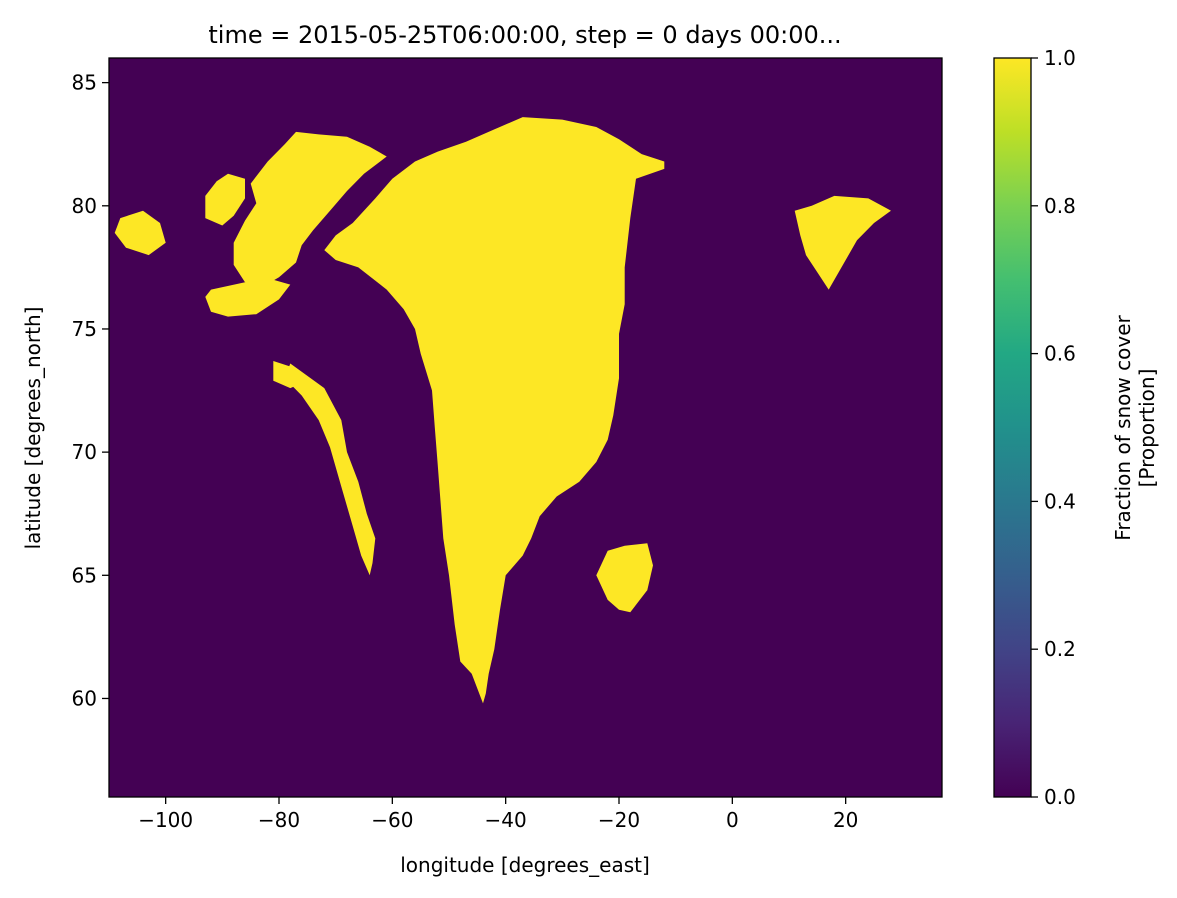  What do you see at coordinates (1060, 58) in the screenshot?
I see `colorbar-tick-label: 1.0` at bounding box center [1060, 58].